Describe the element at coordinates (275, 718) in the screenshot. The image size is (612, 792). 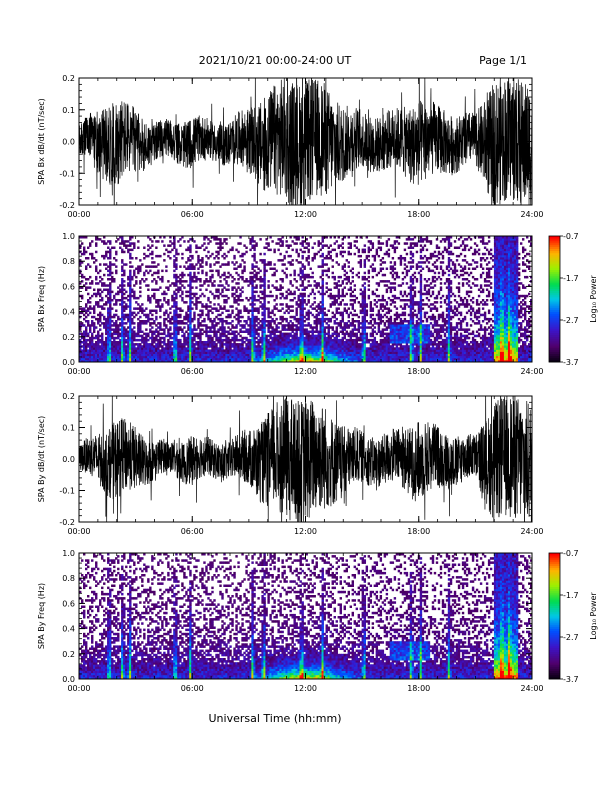
I see `x-axis-label: Universal Time (hh:mm)` at that location.